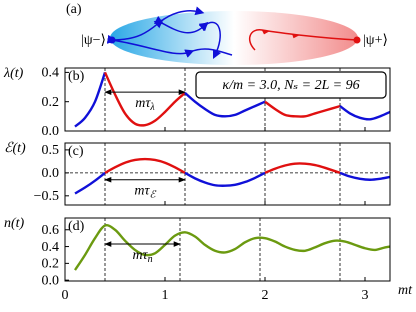 Image resolution: width=416 pixels, height=312 pixels. Describe the element at coordinates (13, 73) in the screenshot. I see `y-axis-label: λ(t)` at that location.